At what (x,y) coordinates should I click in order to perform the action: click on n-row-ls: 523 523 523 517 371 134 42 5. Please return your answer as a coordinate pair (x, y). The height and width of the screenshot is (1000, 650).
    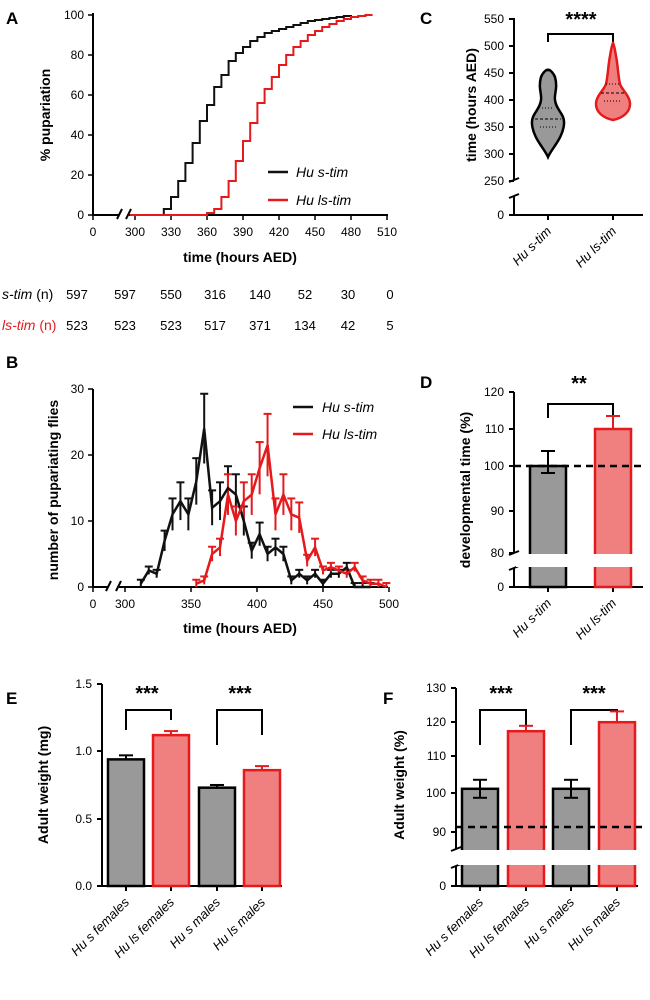
    Looking at the image, I should click on (229, 325).